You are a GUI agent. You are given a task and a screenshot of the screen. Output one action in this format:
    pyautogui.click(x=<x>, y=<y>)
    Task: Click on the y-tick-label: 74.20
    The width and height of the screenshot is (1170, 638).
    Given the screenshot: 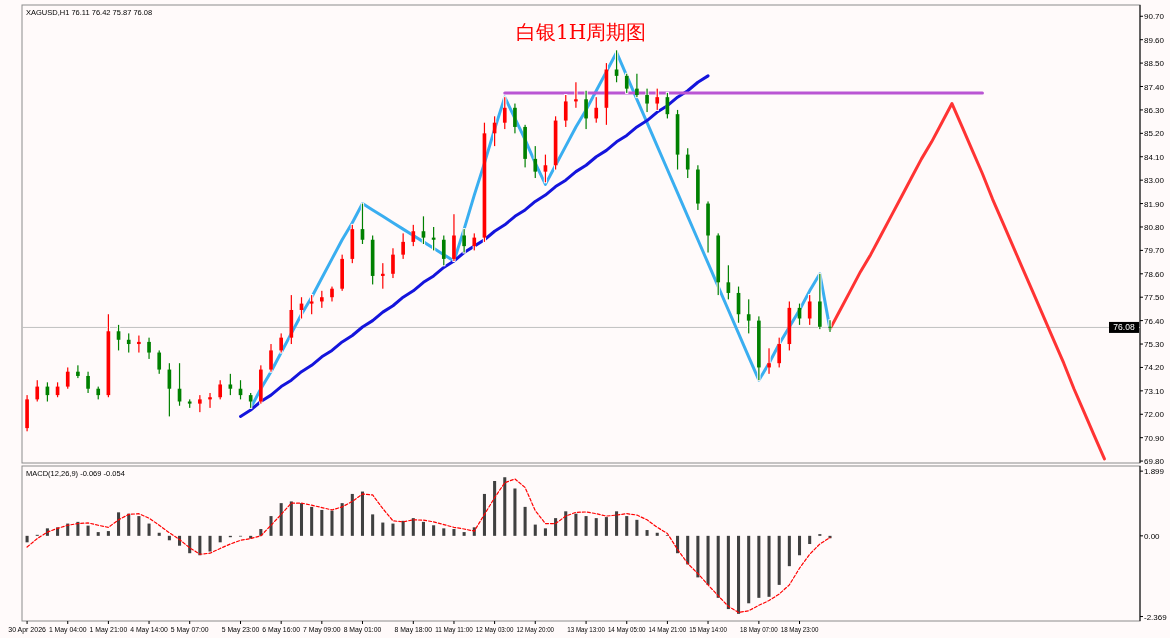 What is the action you would take?
    pyautogui.click(x=1154, y=368)
    